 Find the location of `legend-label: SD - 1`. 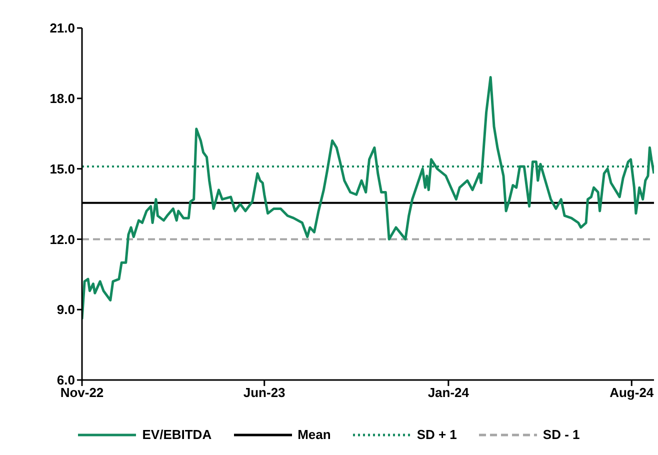

legend-label: SD - 1 is located at coordinates (561, 434).